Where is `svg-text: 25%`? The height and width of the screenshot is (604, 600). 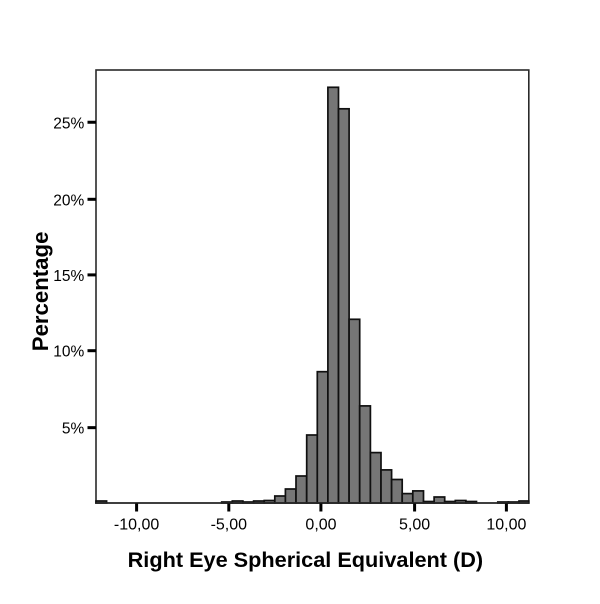 svg-text: 25% is located at coordinates (68, 123).